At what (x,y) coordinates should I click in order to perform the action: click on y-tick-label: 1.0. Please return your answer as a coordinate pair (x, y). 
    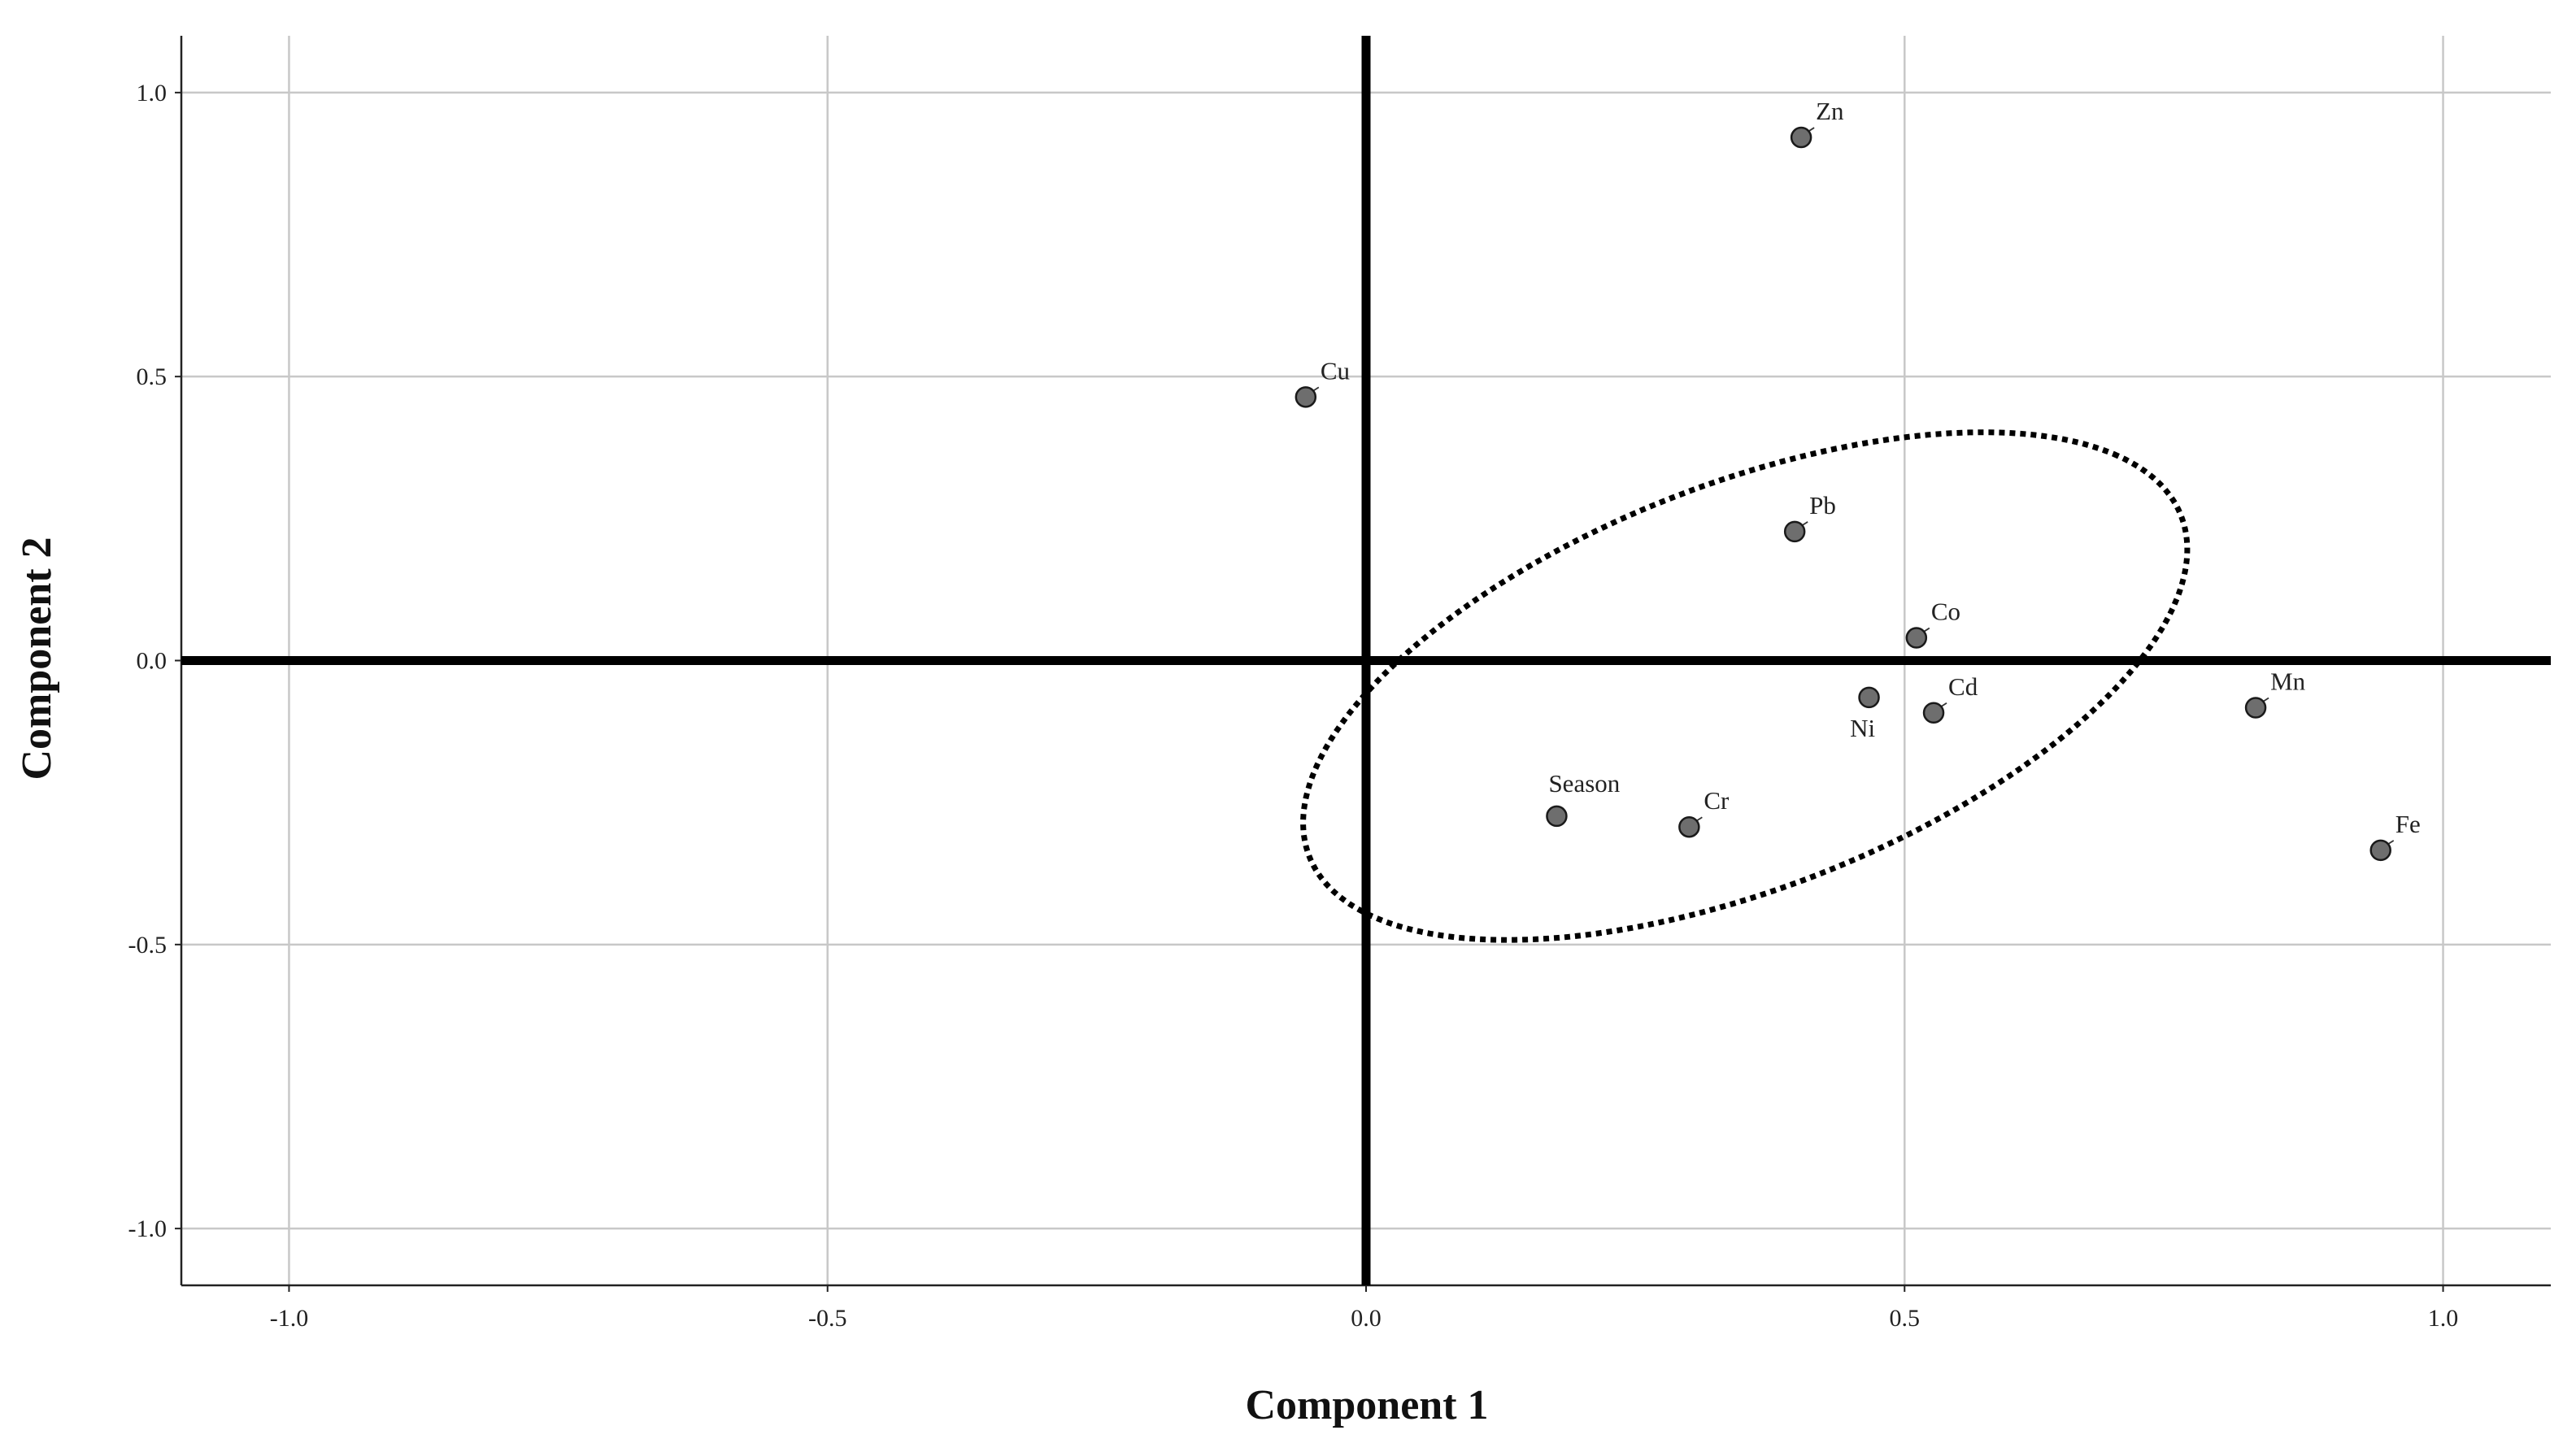
    Looking at the image, I should click on (152, 93).